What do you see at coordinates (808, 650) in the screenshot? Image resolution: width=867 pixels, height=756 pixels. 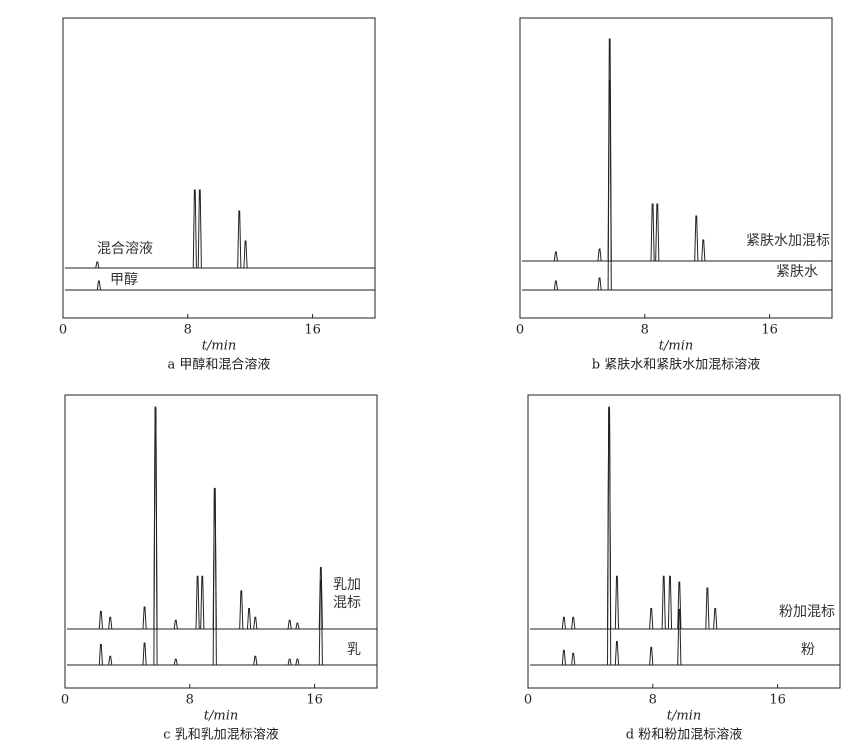 I see `series-label: 粉` at bounding box center [808, 650].